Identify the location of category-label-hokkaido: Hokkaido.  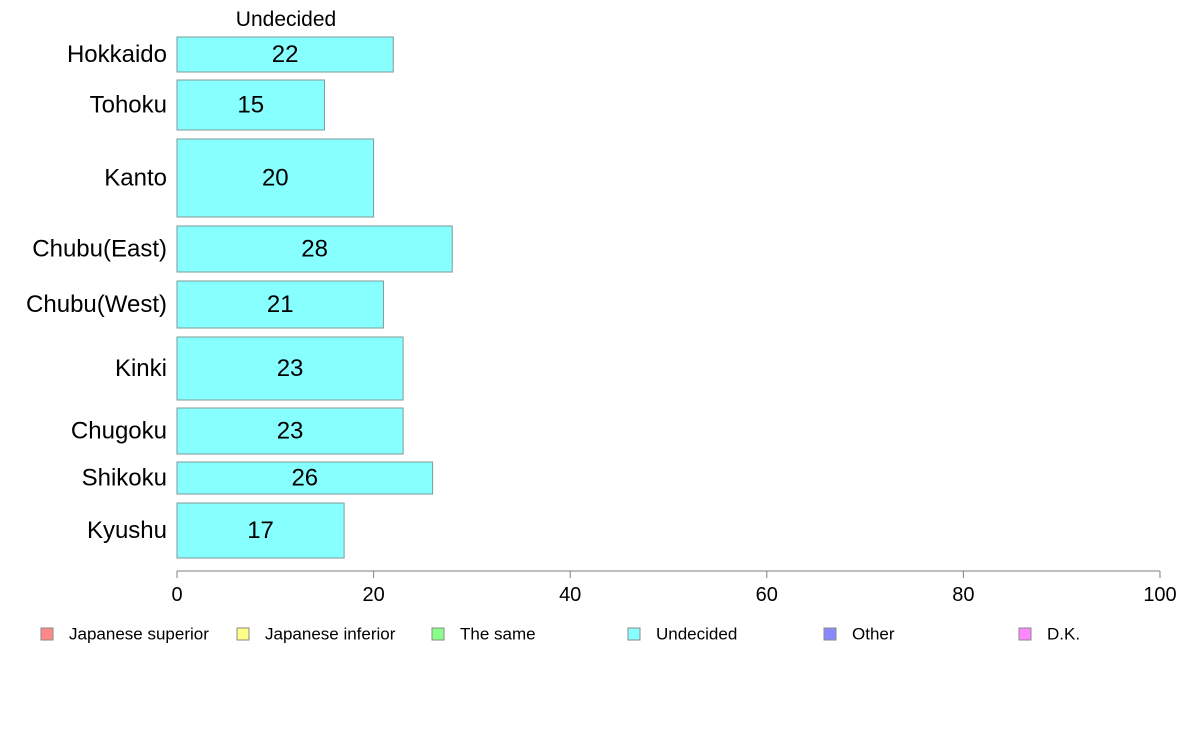
(117, 54).